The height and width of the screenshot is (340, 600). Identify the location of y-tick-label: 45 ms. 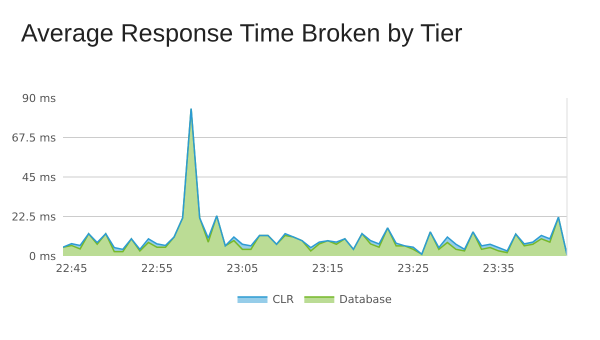
(39, 177).